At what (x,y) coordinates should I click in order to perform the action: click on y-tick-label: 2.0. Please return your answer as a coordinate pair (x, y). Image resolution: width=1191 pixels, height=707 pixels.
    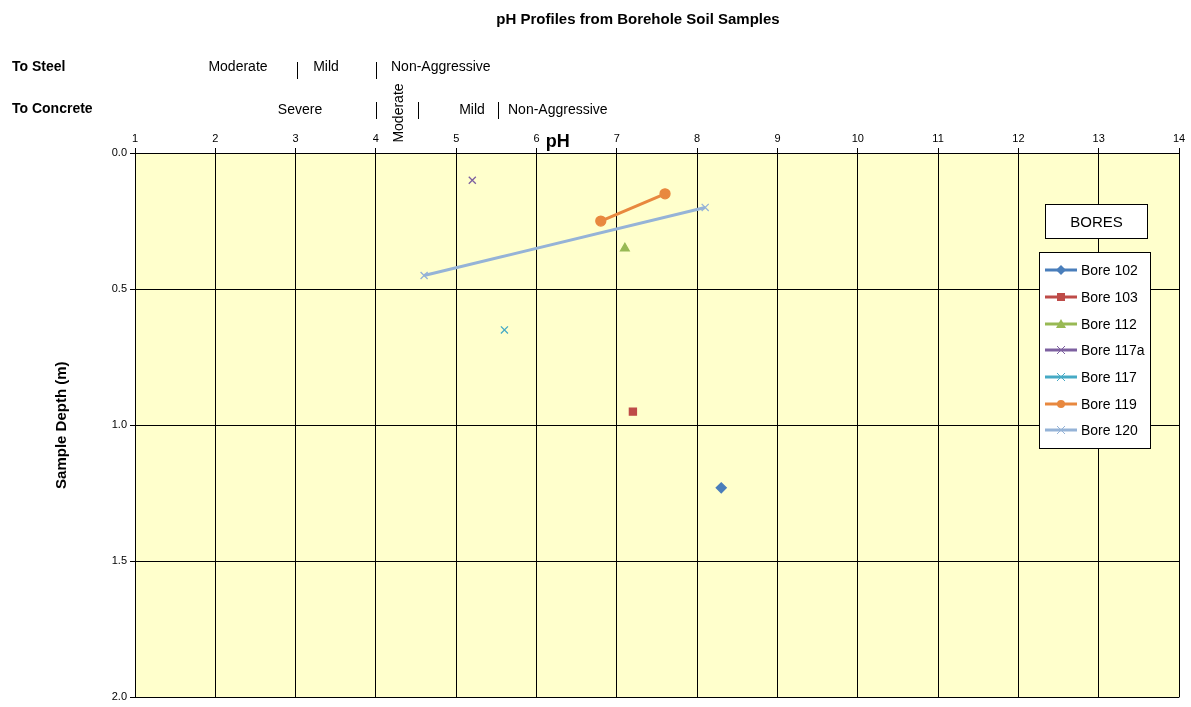
    Looking at the image, I should click on (119, 696).